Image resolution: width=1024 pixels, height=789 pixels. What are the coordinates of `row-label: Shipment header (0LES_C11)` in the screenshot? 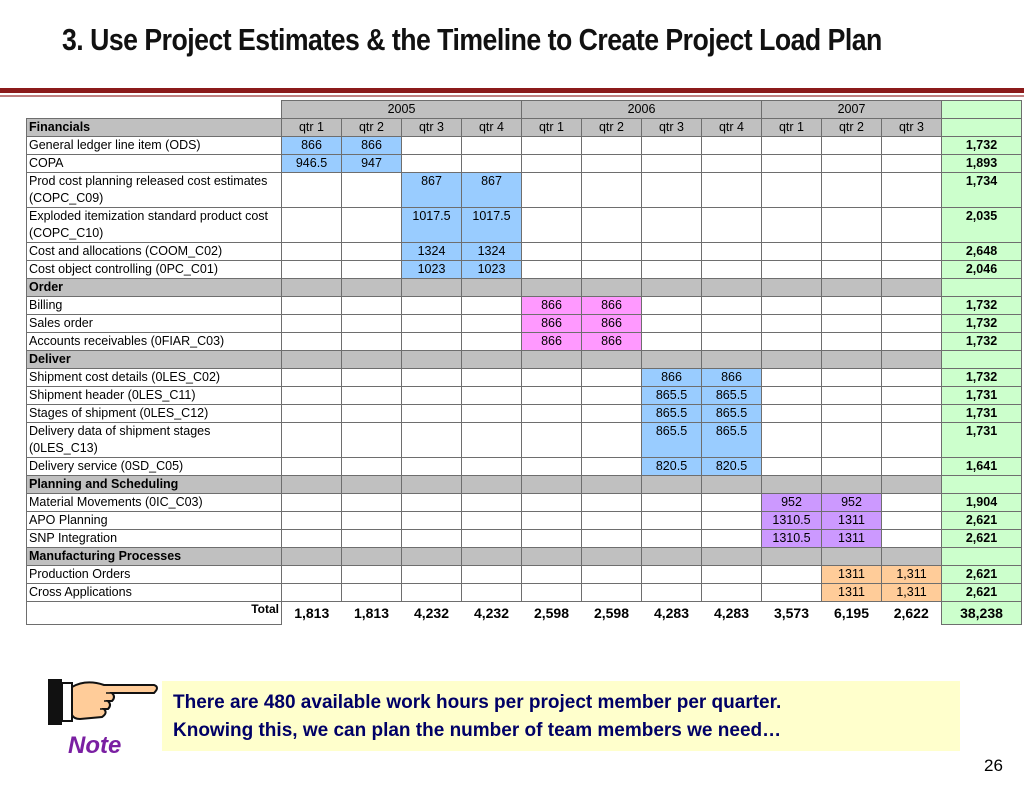 It's located at (154, 395).